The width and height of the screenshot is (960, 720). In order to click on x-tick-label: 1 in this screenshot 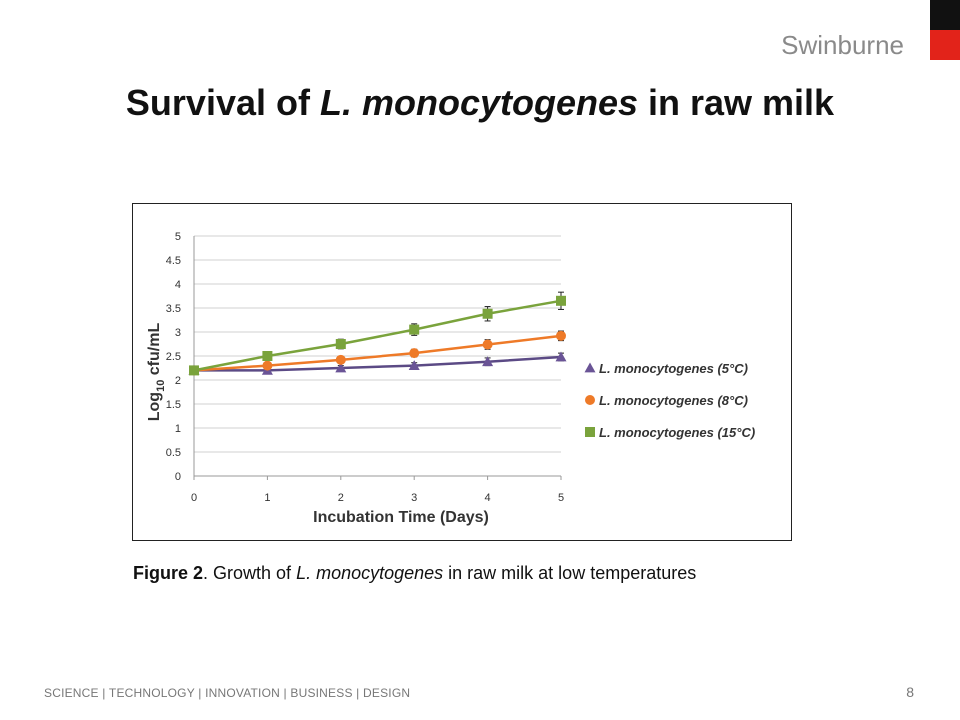, I will do `click(267, 498)`.